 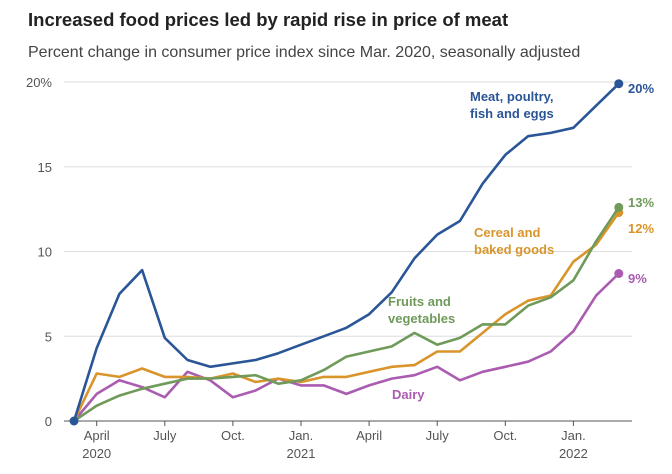 I want to click on y-tick-label: 5, so click(x=48, y=336).